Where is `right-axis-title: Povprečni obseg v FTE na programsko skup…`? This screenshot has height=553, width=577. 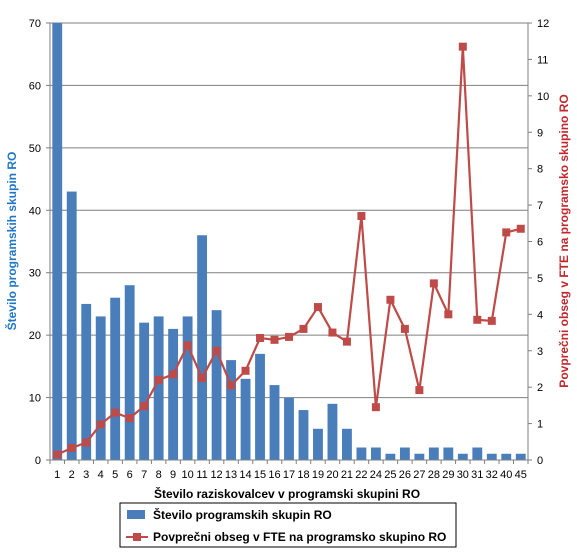 right-axis-title: Povprečni obseg v FTE na programsko skup… is located at coordinates (564, 240).